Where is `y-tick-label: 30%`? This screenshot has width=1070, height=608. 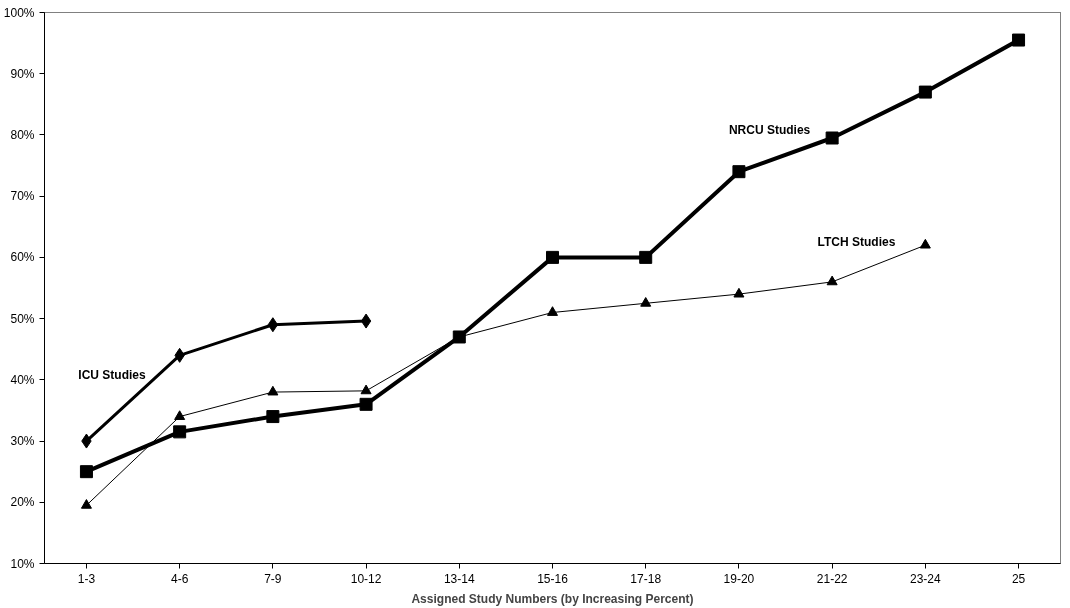 y-tick-label: 30% is located at coordinates (22, 441).